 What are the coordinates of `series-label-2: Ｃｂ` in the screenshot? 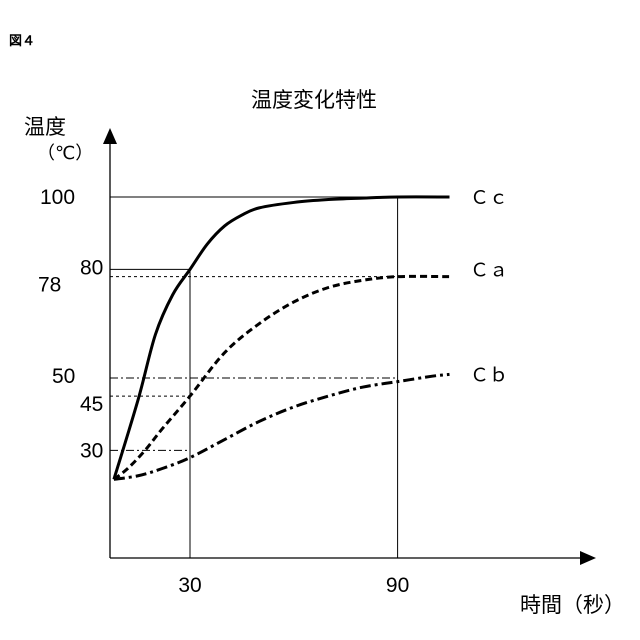 It's located at (489, 375).